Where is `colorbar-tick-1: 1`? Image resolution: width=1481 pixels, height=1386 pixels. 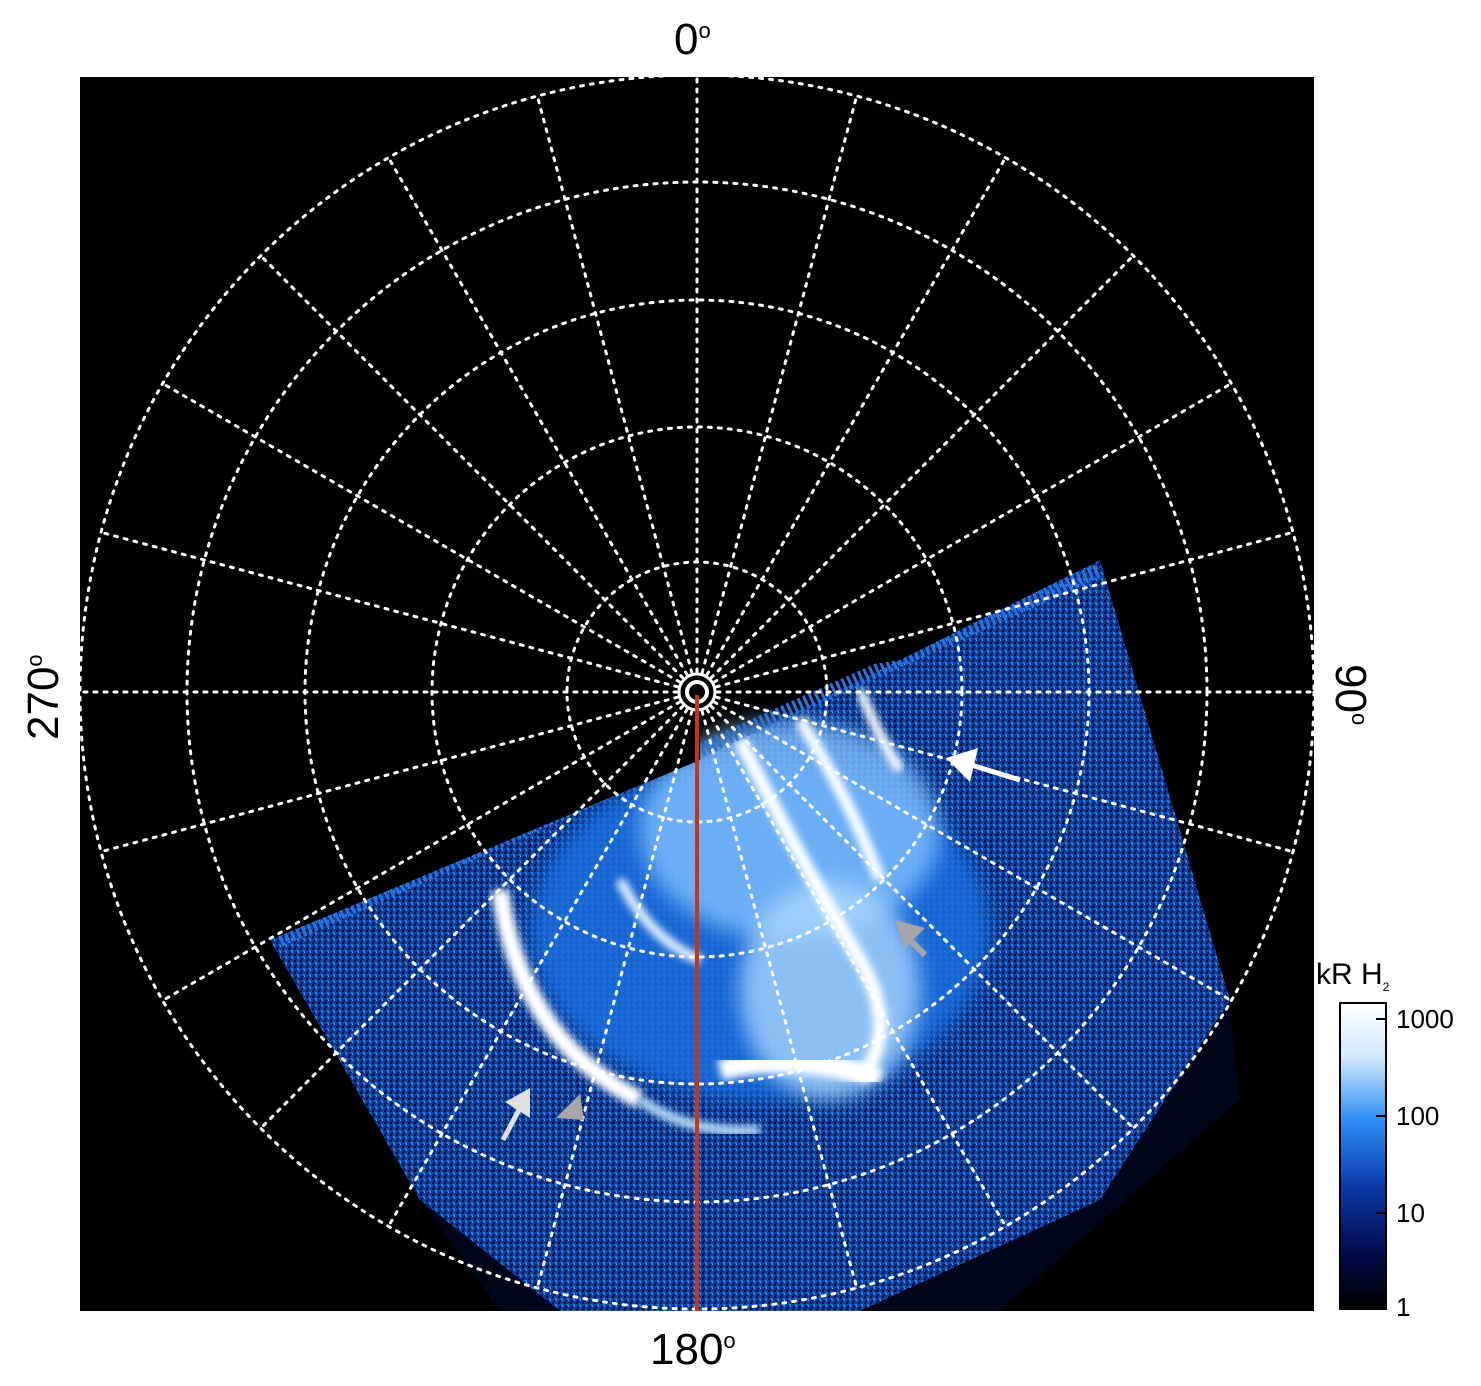 colorbar-tick-1: 1 is located at coordinates (1403, 1307).